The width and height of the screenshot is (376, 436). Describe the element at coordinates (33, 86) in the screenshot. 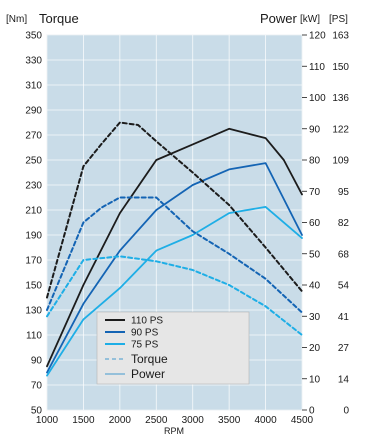

I see `left-tick-label: 310` at that location.